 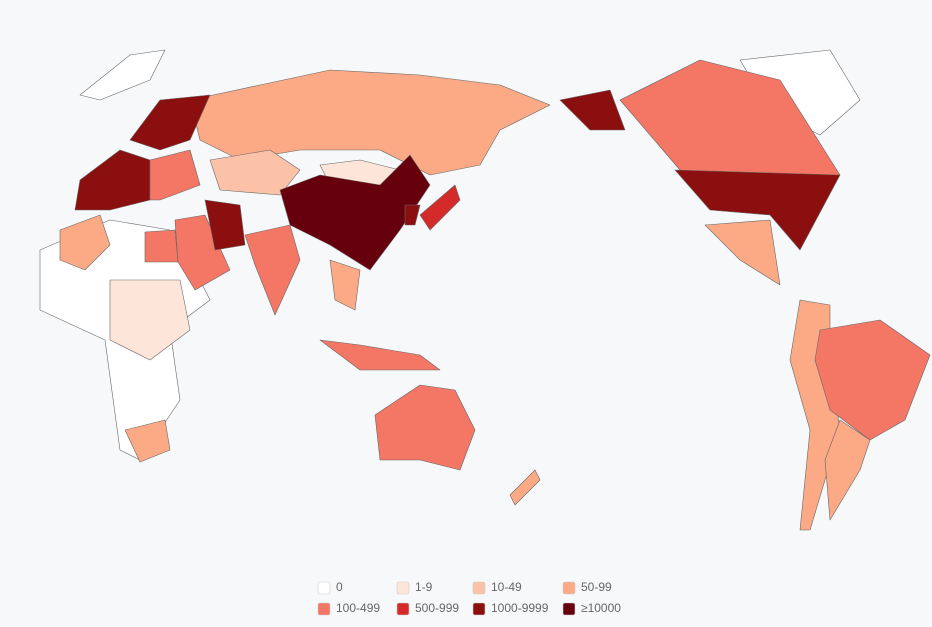 What do you see at coordinates (358, 608) in the screenshot?
I see `legend-label: 100-499` at bounding box center [358, 608].